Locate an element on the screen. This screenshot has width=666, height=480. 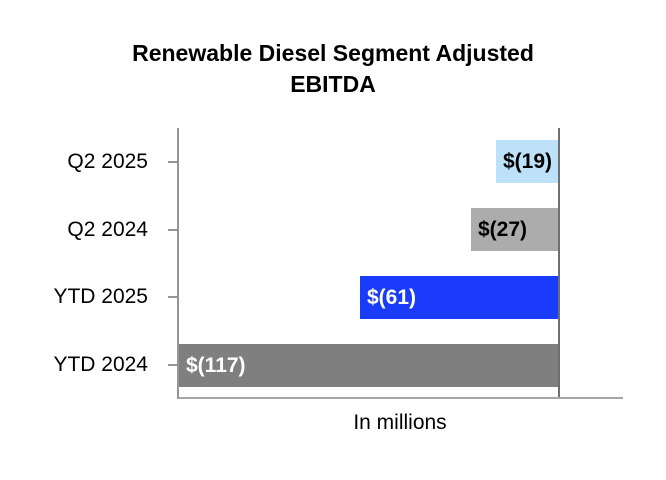
bar: $(27) is located at coordinates (514, 229).